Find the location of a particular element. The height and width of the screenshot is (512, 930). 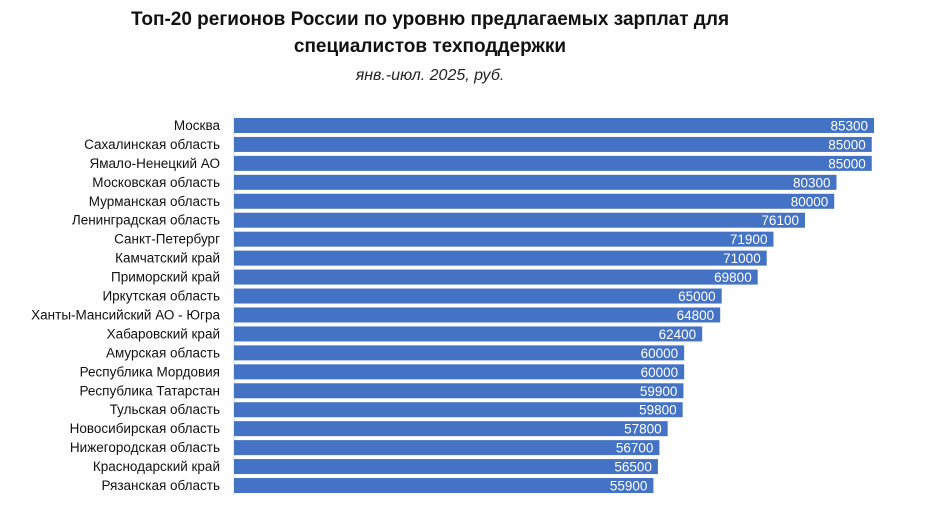

category-label: Рязанская область is located at coordinates (160, 485).